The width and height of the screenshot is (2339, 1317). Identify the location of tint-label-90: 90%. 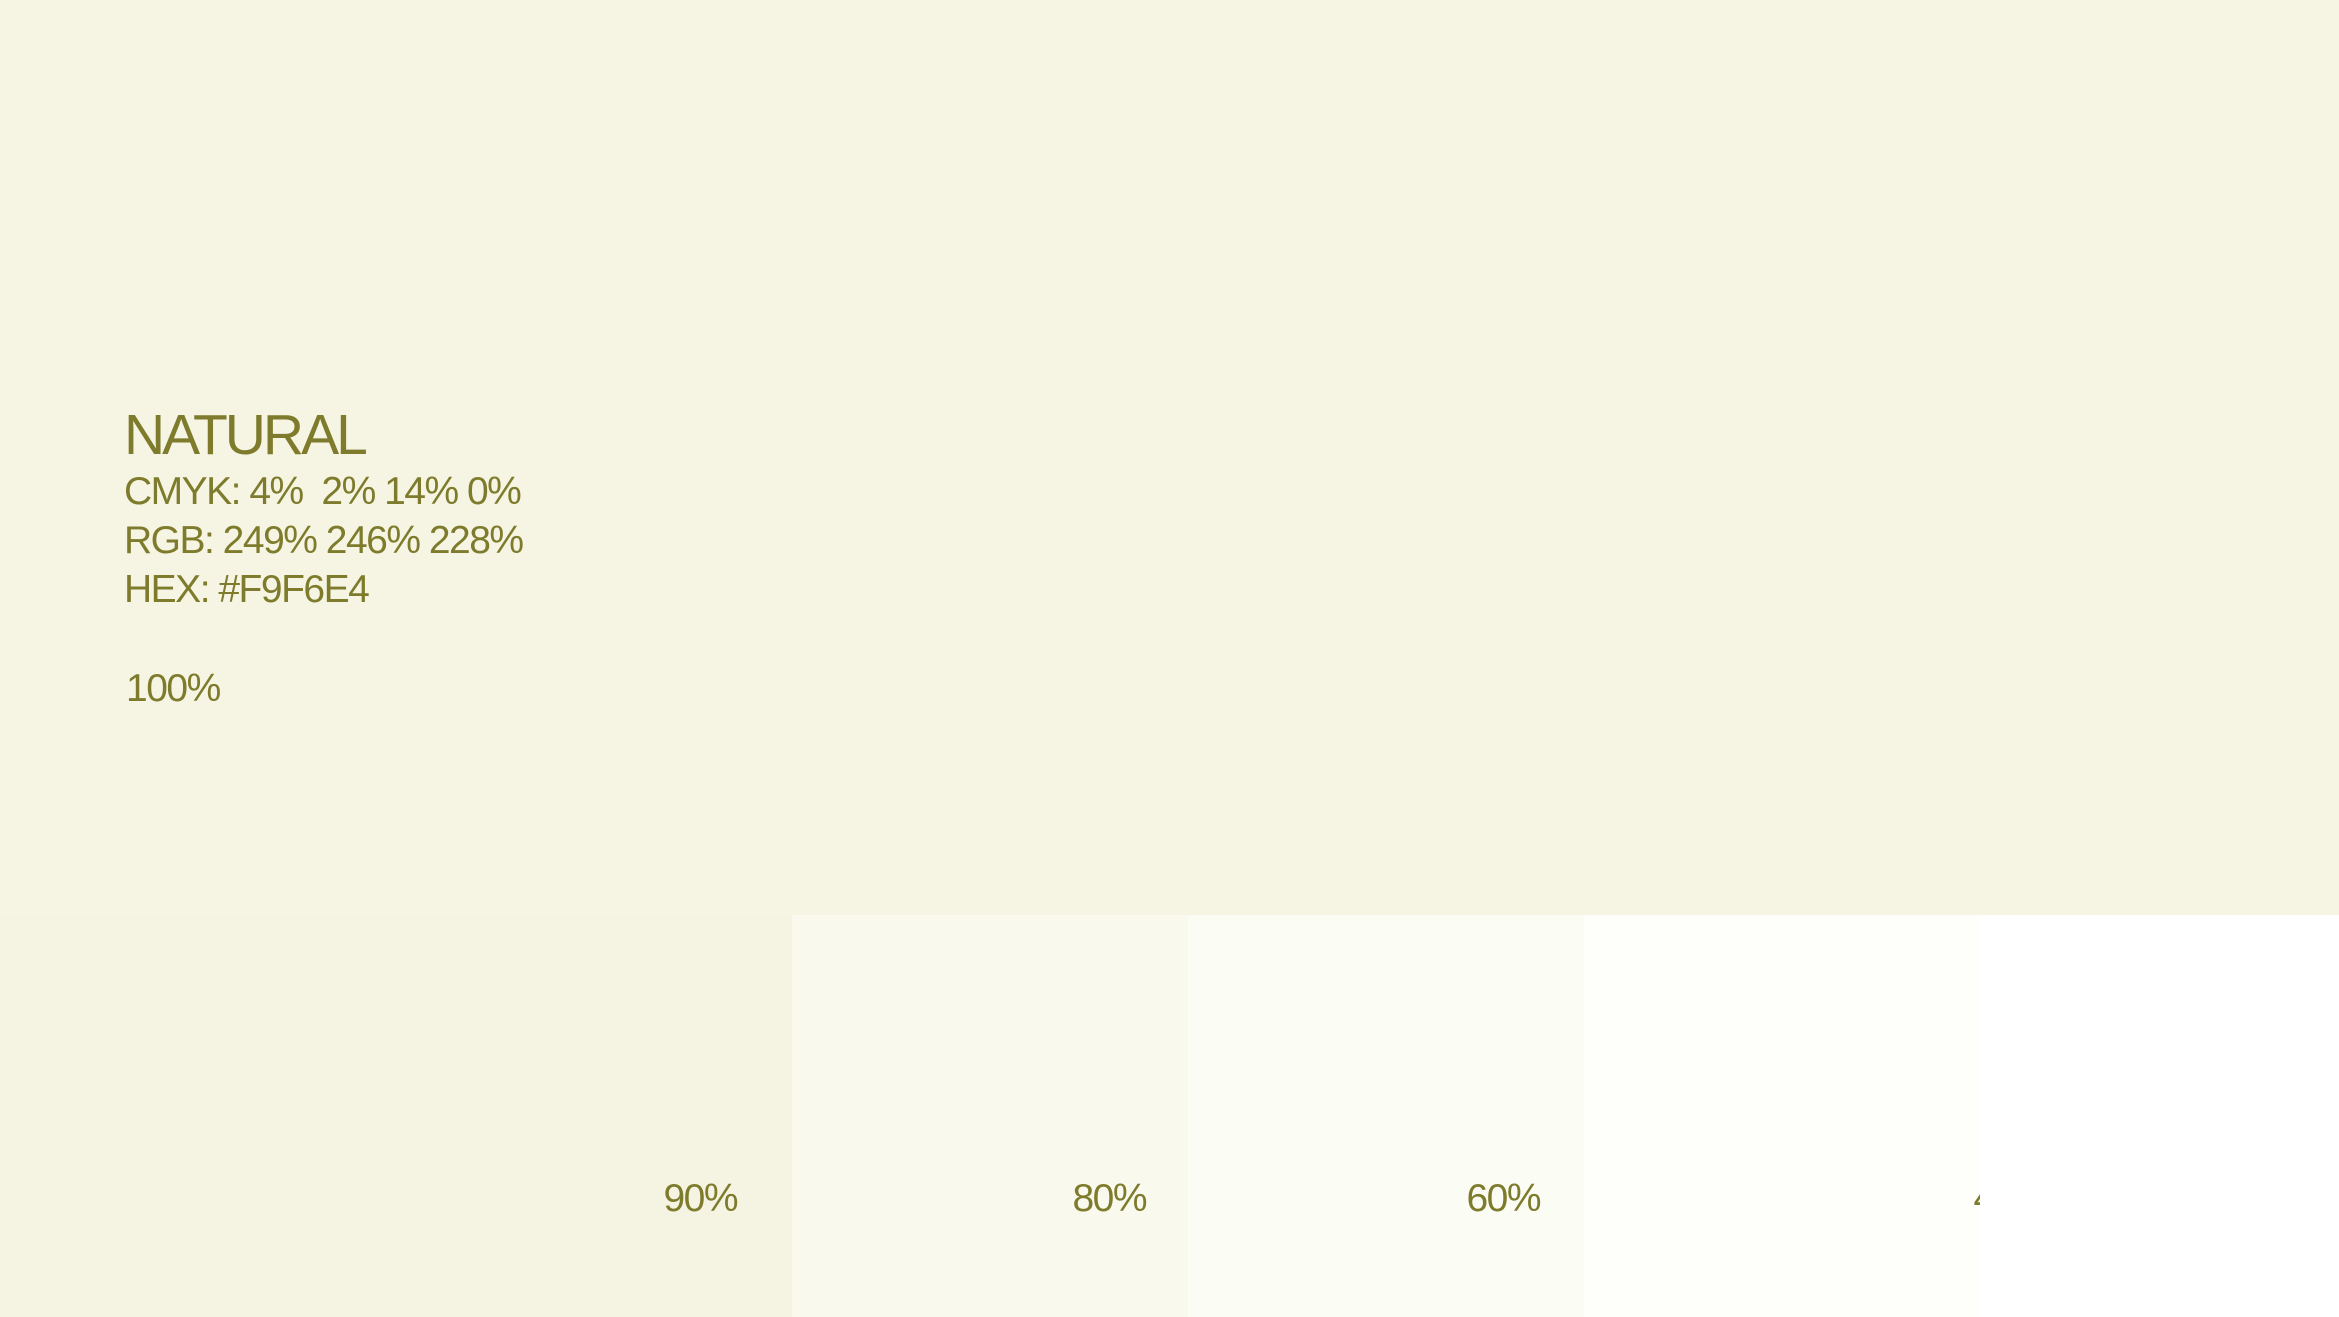
(700, 1198).